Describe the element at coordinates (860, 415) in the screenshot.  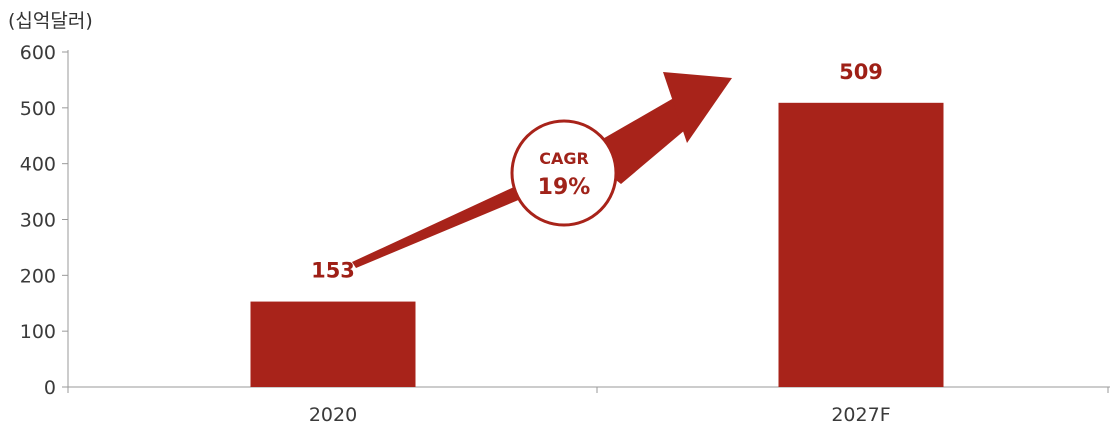
I see `x-tick-label: 2027F` at that location.